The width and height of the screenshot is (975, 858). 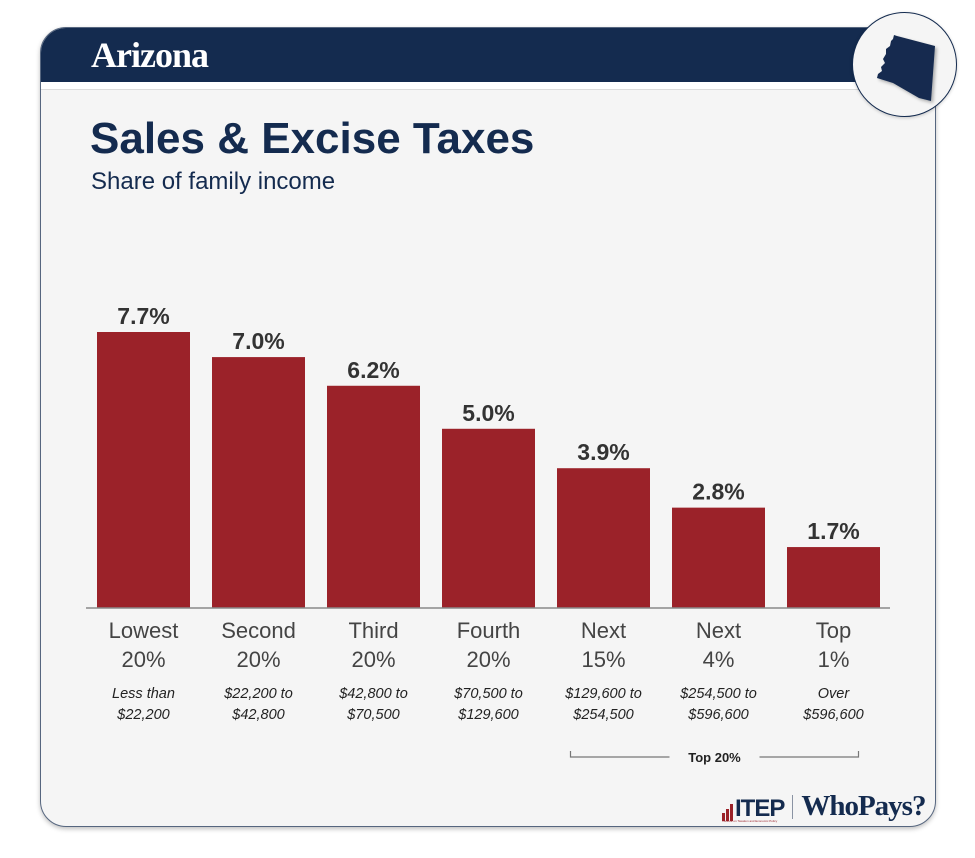 What do you see at coordinates (312, 138) in the screenshot?
I see `chart-title: Sales & Excise Taxes` at bounding box center [312, 138].